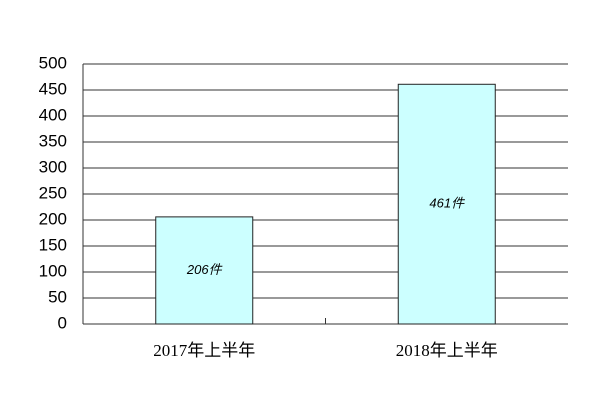 The height and width of the screenshot is (400, 600). What do you see at coordinates (53, 88) in the screenshot?
I see `y-tick-label: 450` at bounding box center [53, 88].